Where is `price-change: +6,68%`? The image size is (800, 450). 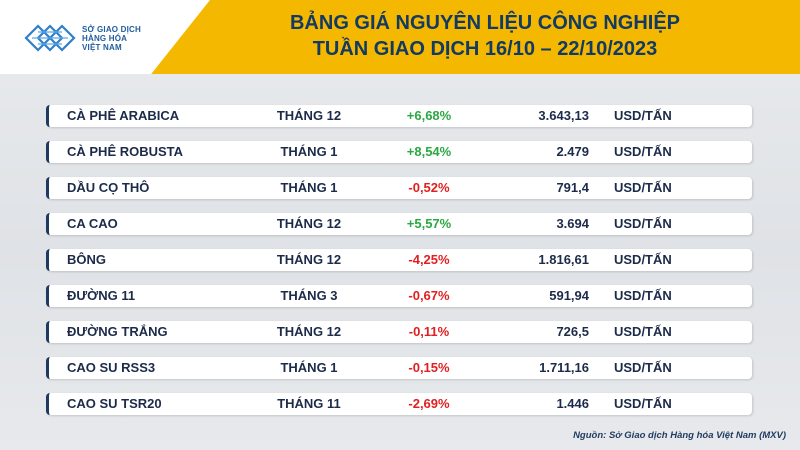 price-change: +6,68% is located at coordinates (429, 115).